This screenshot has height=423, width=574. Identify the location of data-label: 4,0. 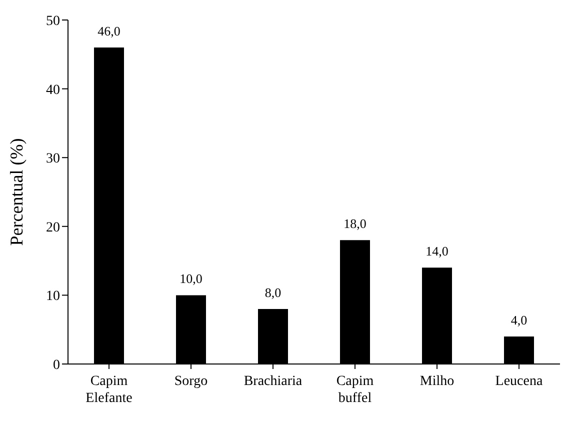
(519, 320).